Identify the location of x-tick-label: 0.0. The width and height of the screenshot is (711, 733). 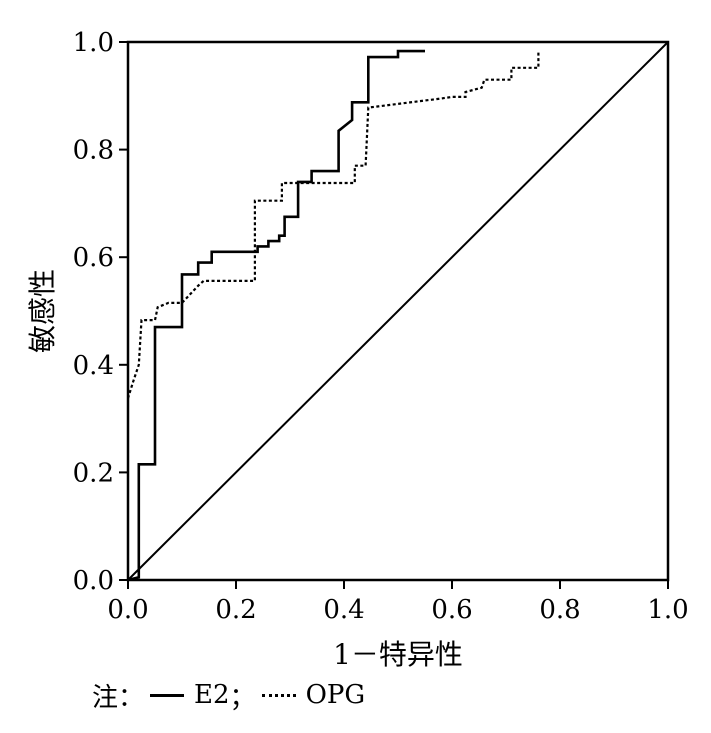
(127, 610).